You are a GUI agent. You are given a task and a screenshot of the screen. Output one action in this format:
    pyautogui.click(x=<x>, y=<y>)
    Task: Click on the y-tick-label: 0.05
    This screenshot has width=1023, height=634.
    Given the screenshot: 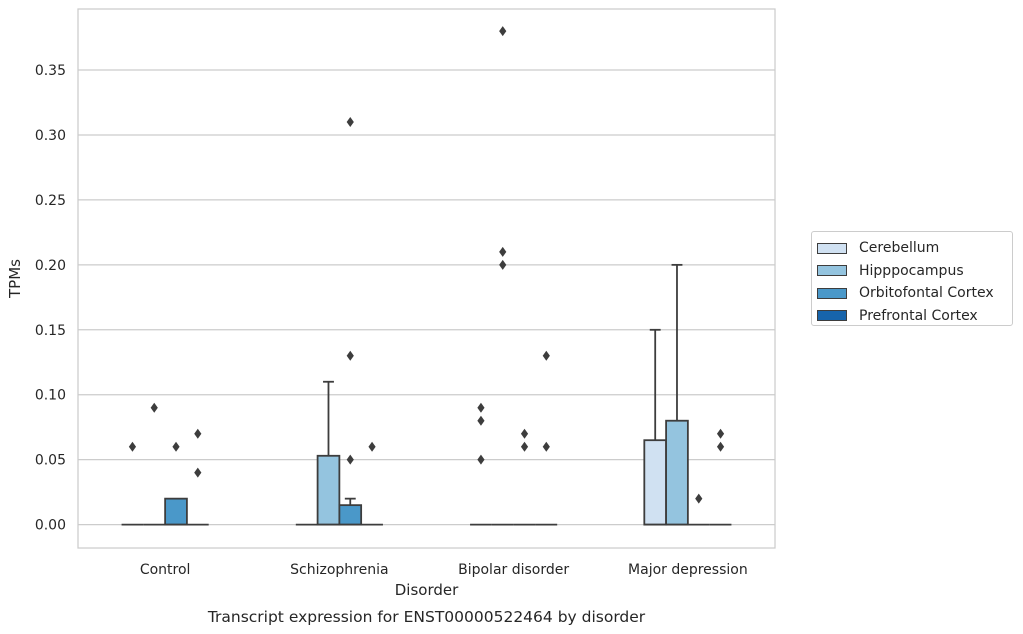 What is the action you would take?
    pyautogui.click(x=50, y=461)
    